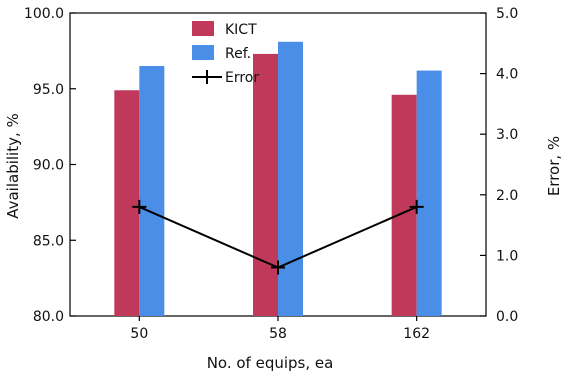 The height and width of the screenshot is (378, 567). Describe the element at coordinates (507, 75) in the screenshot. I see `y-tick-label-right: 4.0` at that location.